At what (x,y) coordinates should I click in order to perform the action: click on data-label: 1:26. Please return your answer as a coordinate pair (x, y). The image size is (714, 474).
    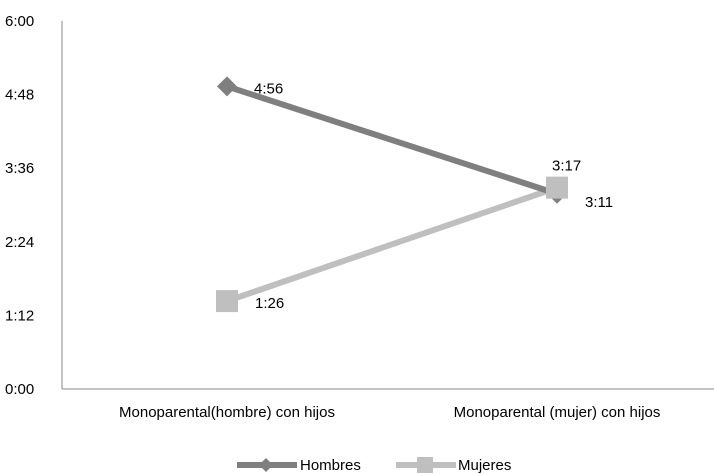
    Looking at the image, I should click on (269, 303).